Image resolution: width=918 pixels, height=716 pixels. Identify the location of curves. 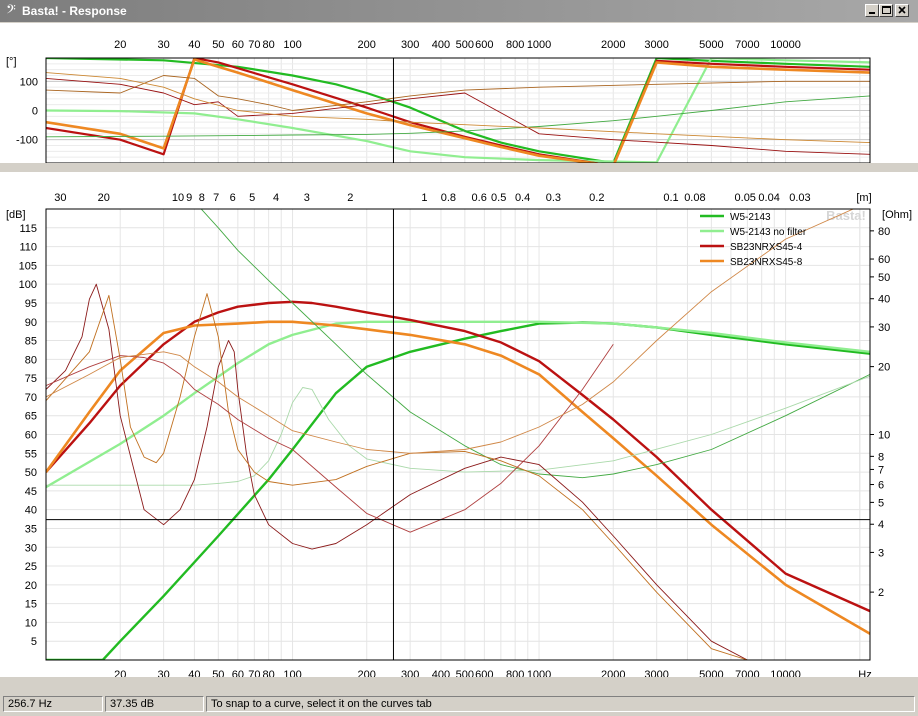
(458, 110).